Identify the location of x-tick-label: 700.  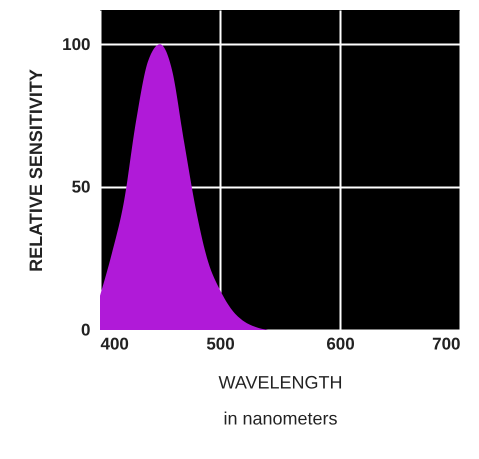
(446, 344).